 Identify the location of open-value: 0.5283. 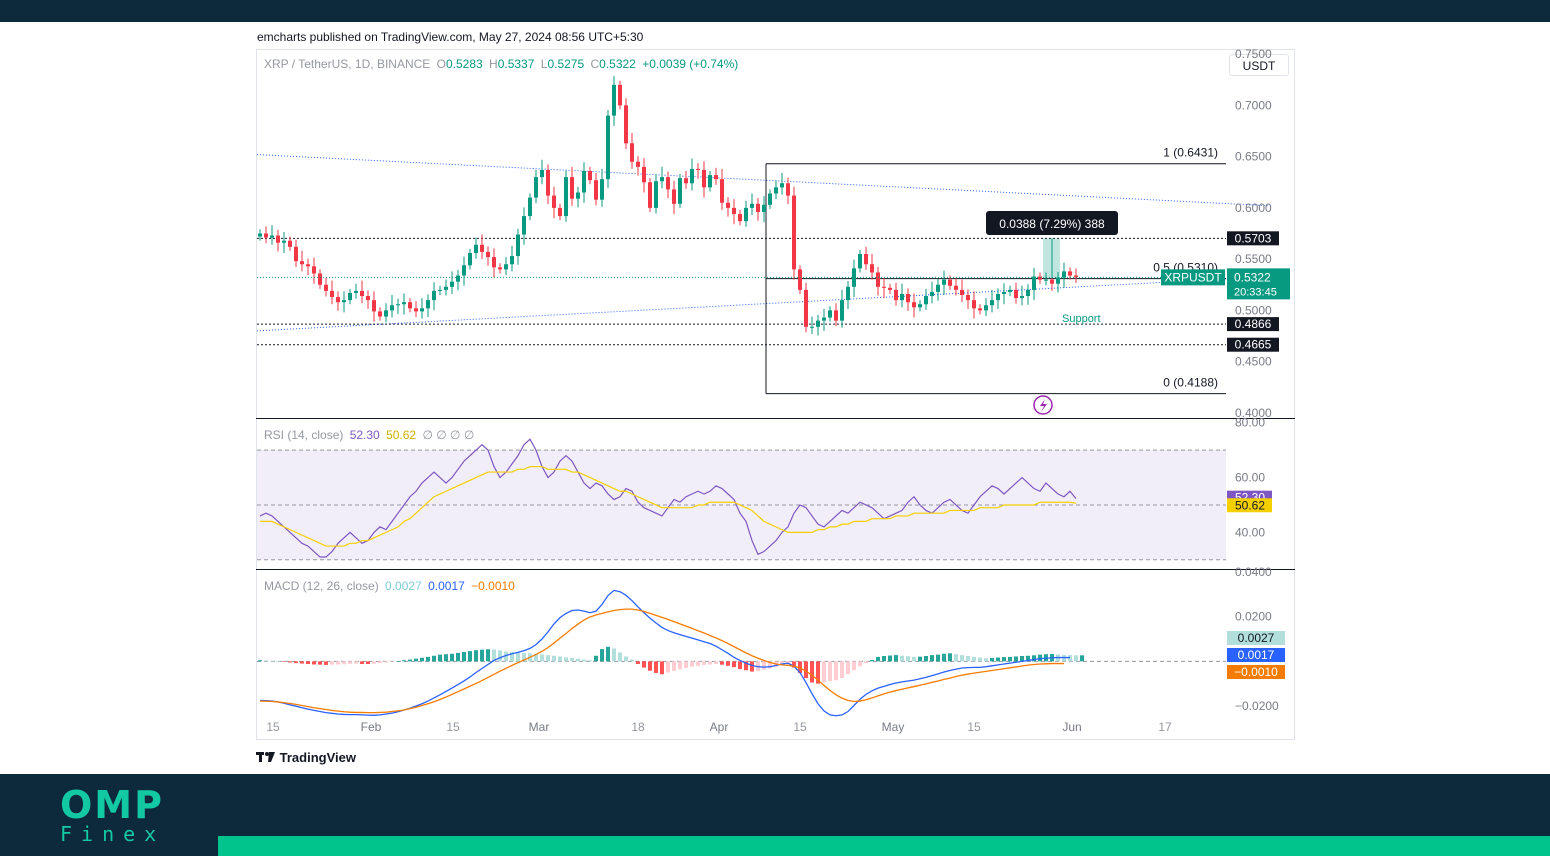
(464, 64).